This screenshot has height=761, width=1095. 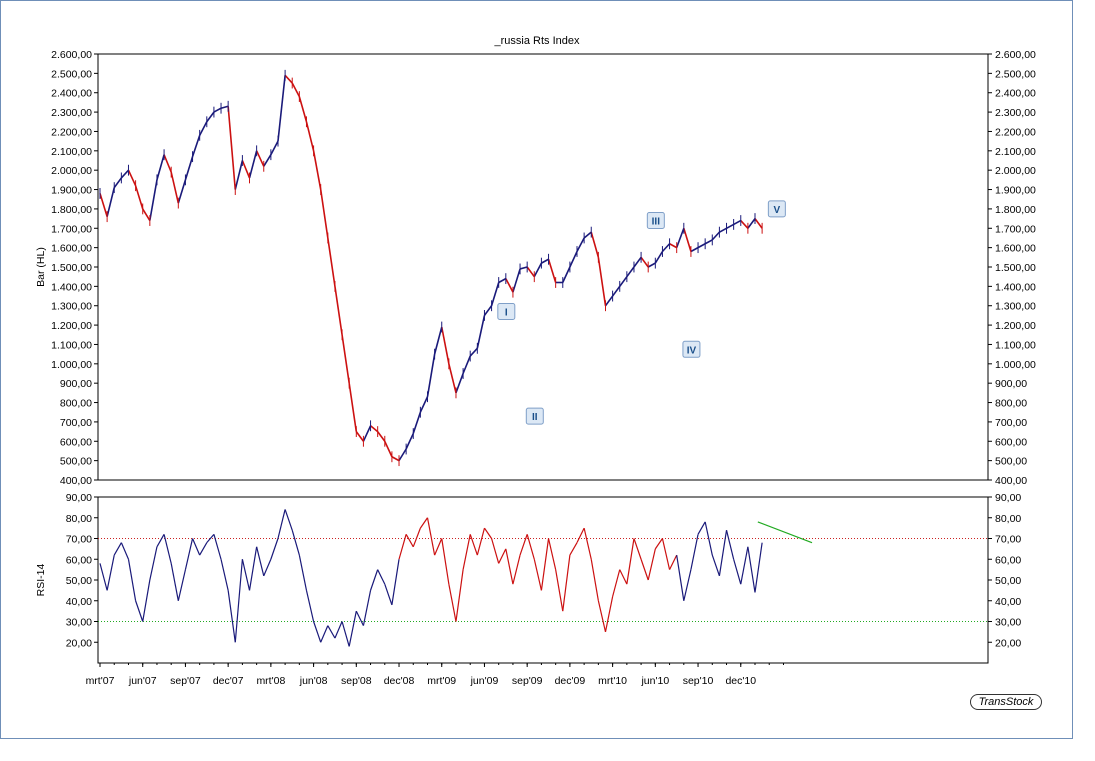 What do you see at coordinates (1008, 498) in the screenshot?
I see `rsi-ytick-label-right: 90,00` at bounding box center [1008, 498].